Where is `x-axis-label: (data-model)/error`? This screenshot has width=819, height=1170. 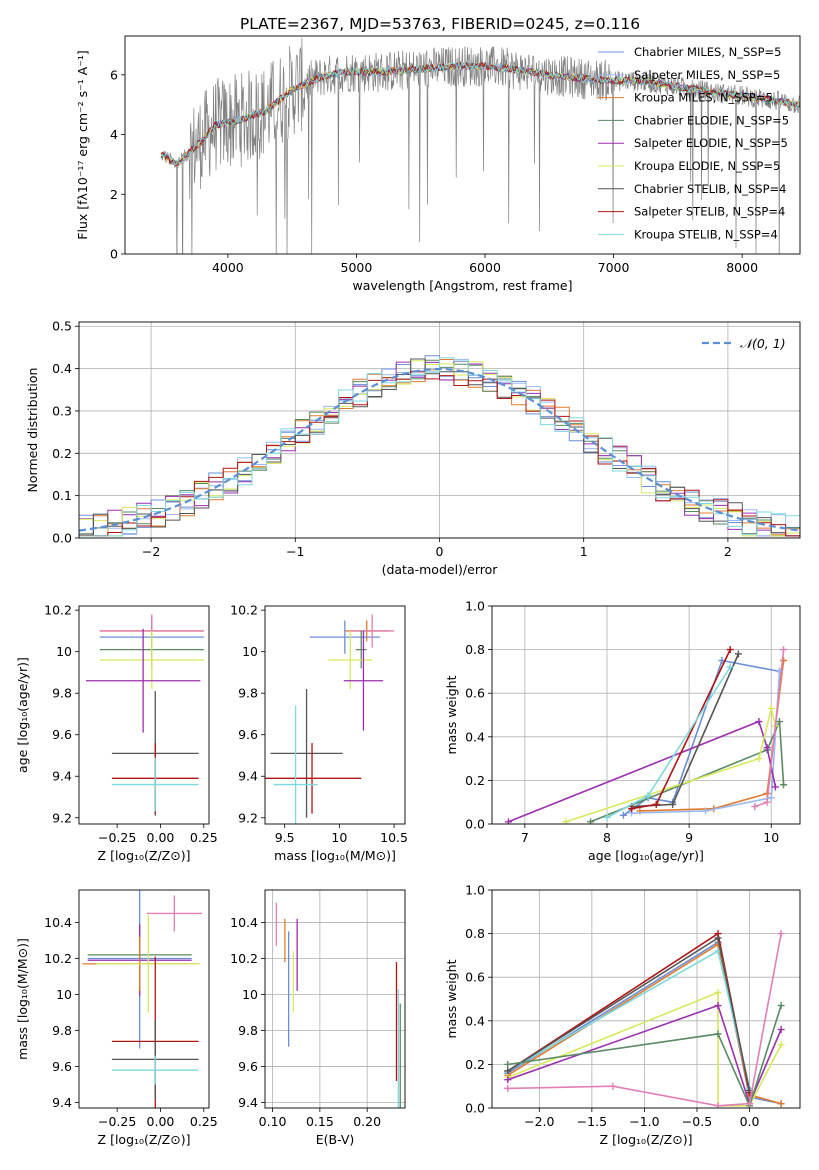
x-axis-label: (data-model)/error is located at coordinates (440, 569).